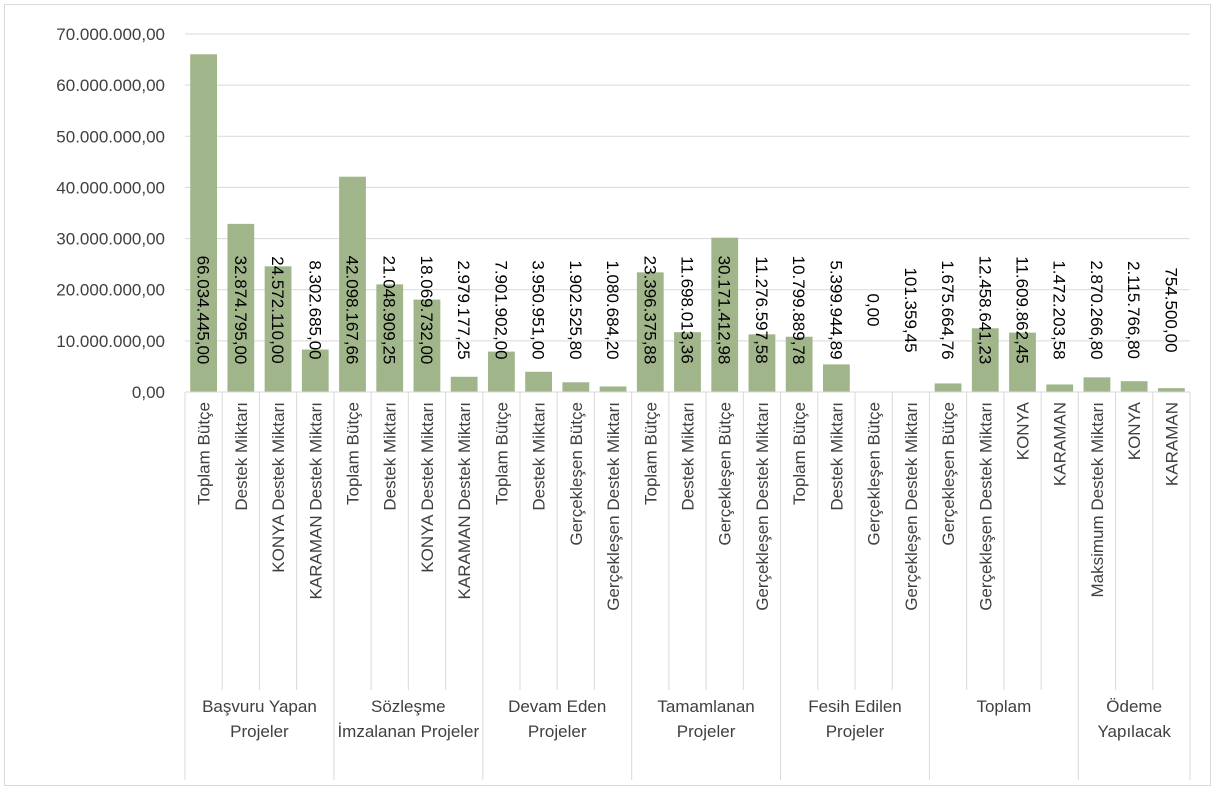 This screenshot has height=790, width=1215. I want to click on data-label: 101.359,45, so click(910, 309).